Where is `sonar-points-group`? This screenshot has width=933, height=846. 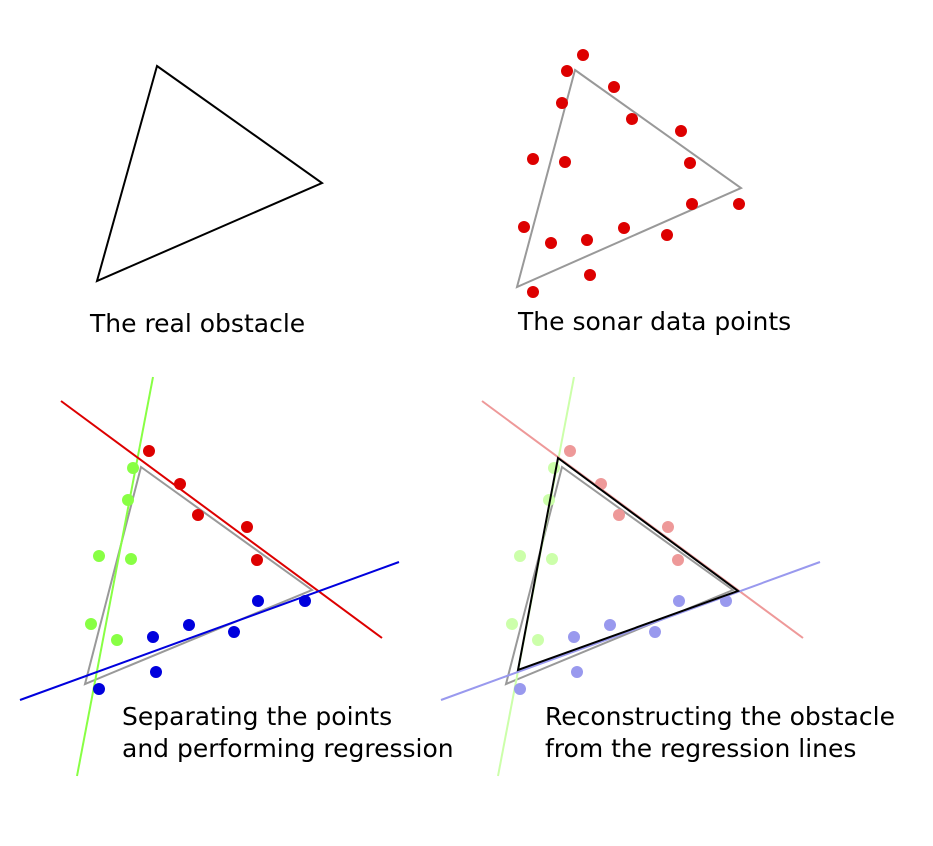 sonar-points-group is located at coordinates (631, 173).